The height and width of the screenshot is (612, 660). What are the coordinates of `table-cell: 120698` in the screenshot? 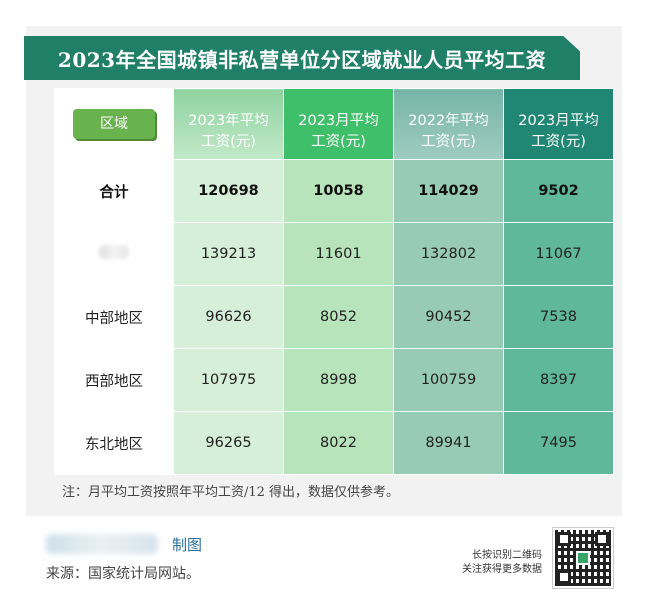 It's located at (228, 191).